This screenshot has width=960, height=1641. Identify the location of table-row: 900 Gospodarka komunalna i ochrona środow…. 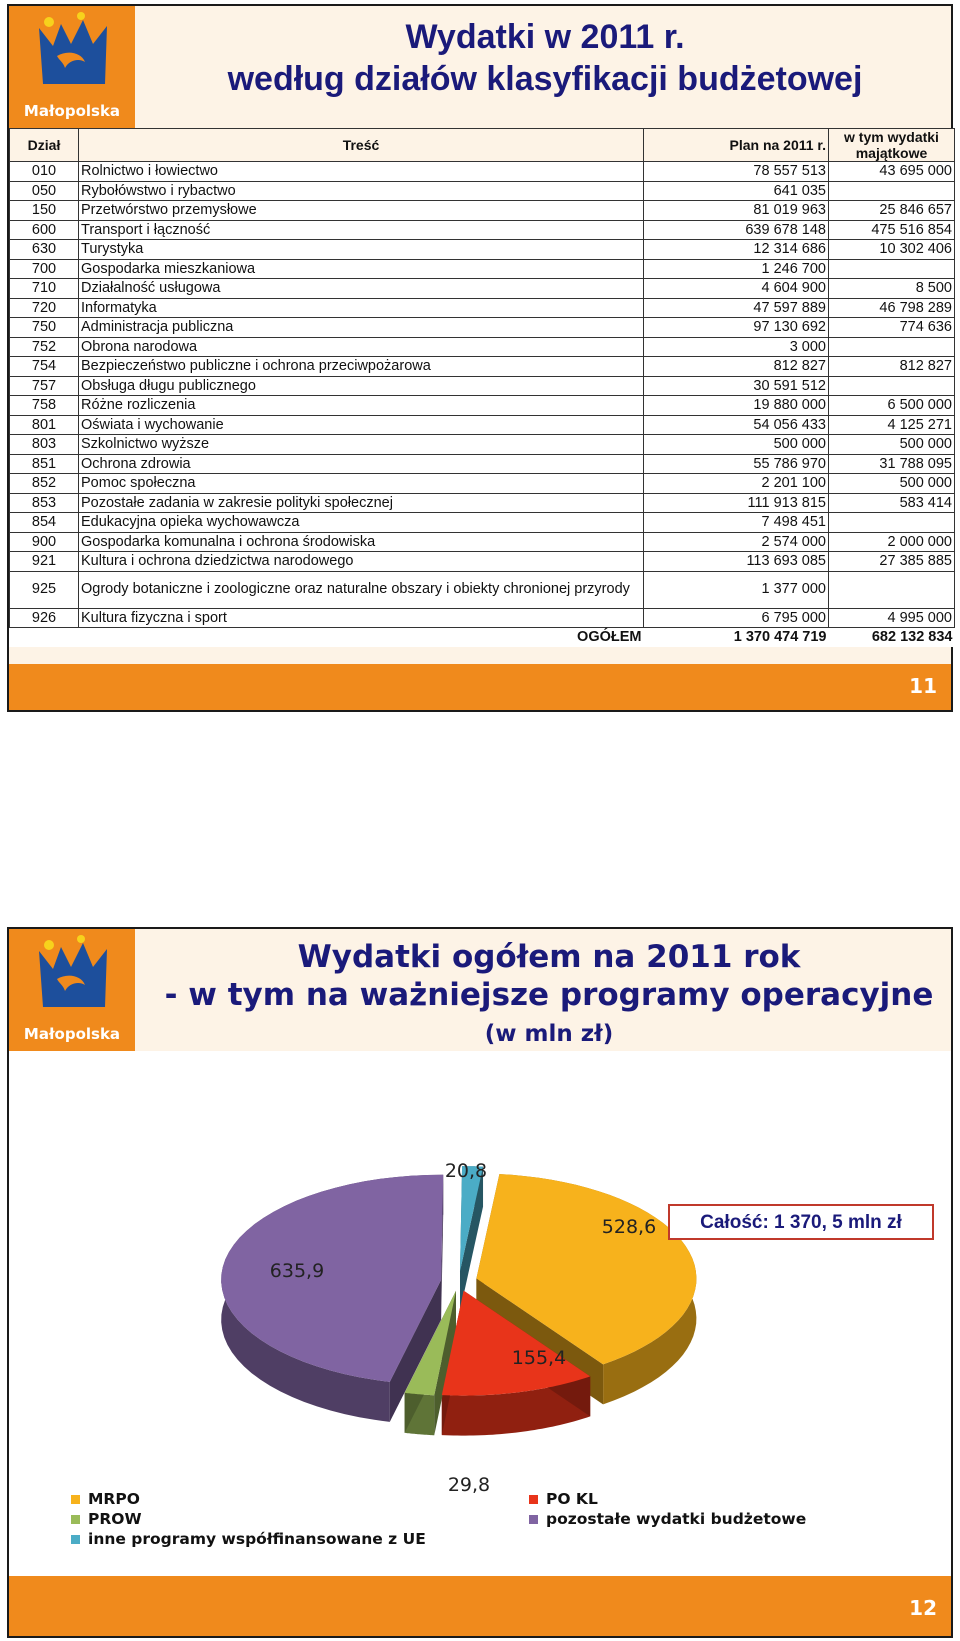
(482, 541).